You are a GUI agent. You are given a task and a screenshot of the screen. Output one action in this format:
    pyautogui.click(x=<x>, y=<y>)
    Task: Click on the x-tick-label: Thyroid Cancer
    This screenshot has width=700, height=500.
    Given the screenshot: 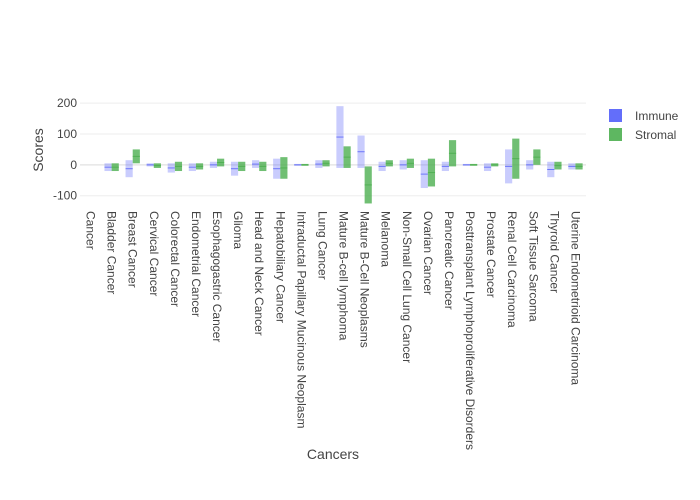 What is the action you would take?
    pyautogui.click(x=554, y=252)
    